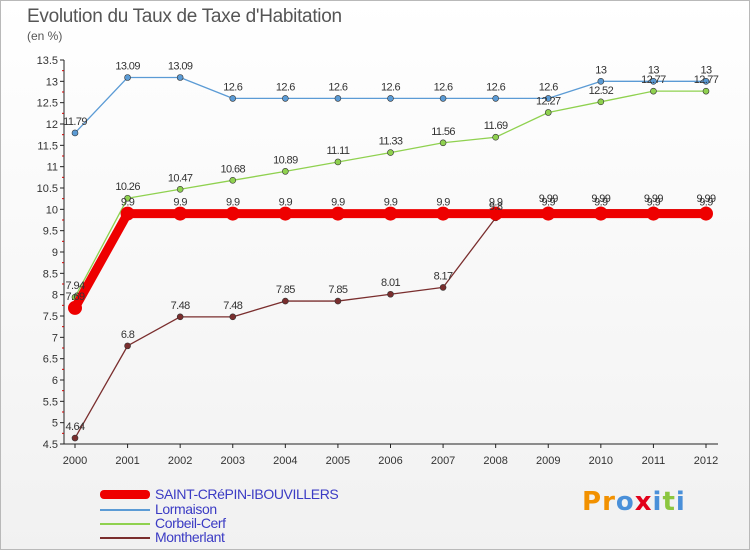  I want to click on proxiti-logo-letter: i, so click(680, 502).